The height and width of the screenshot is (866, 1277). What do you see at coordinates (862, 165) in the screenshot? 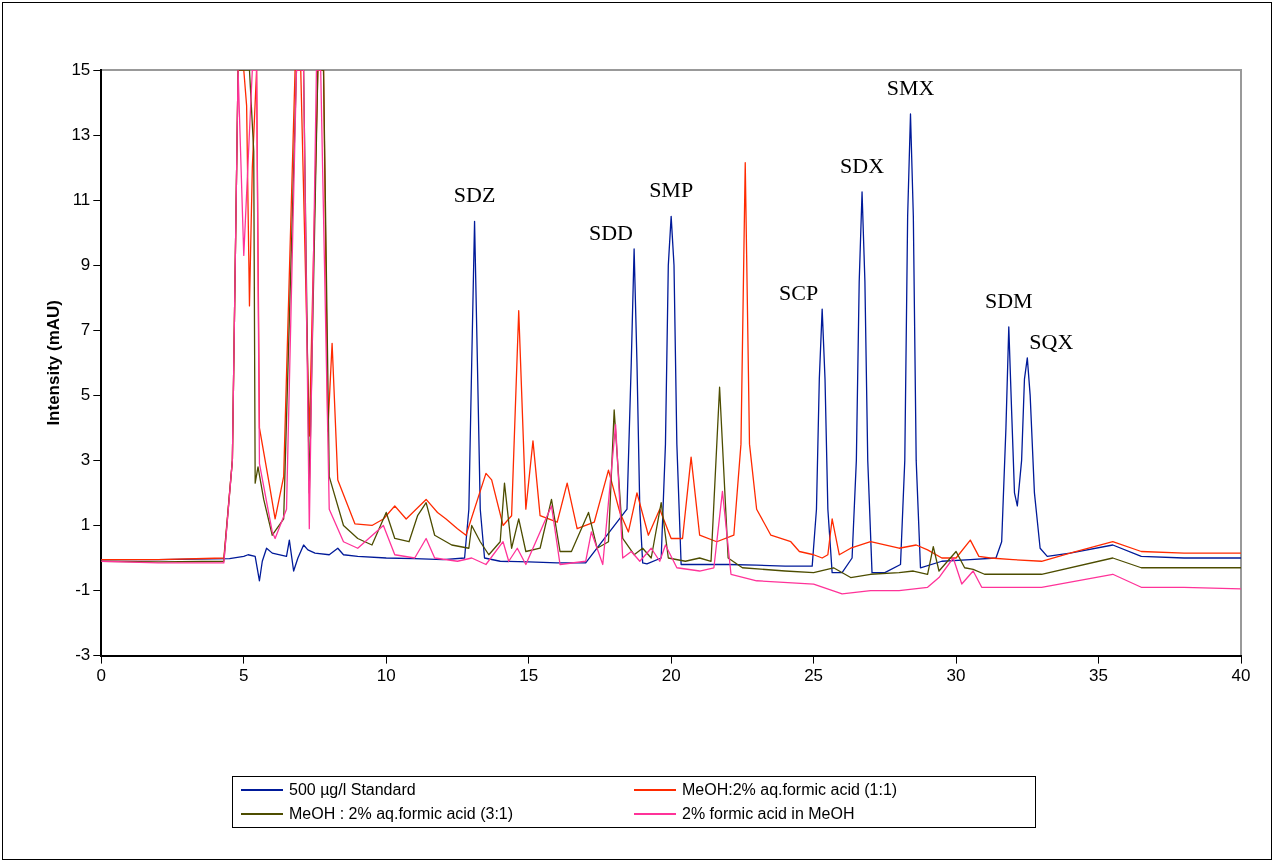
I see `annotation: SDX` at bounding box center [862, 165].